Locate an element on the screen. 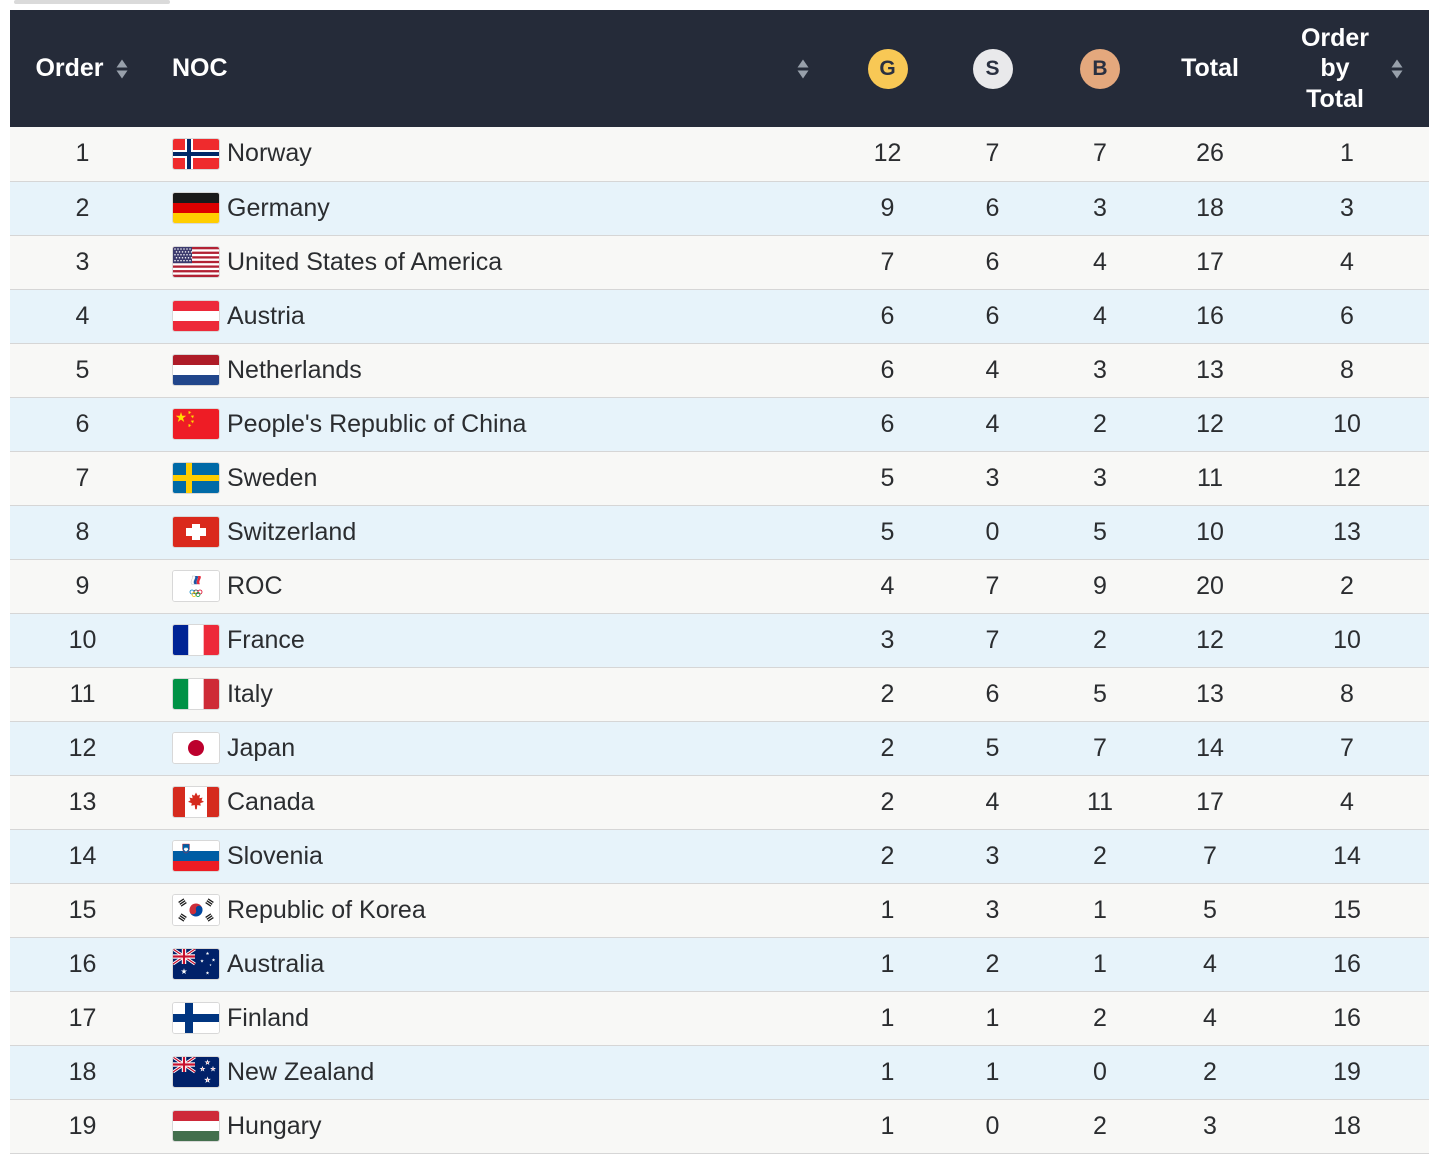  order-cell: 4 is located at coordinates (82, 316).